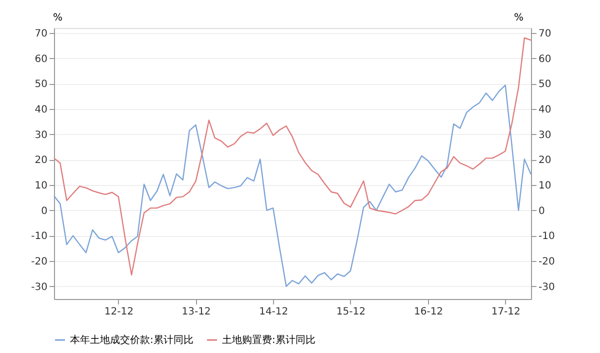  Describe the element at coordinates (545, 34) in the screenshot. I see `y2-tick-label: 70` at that location.